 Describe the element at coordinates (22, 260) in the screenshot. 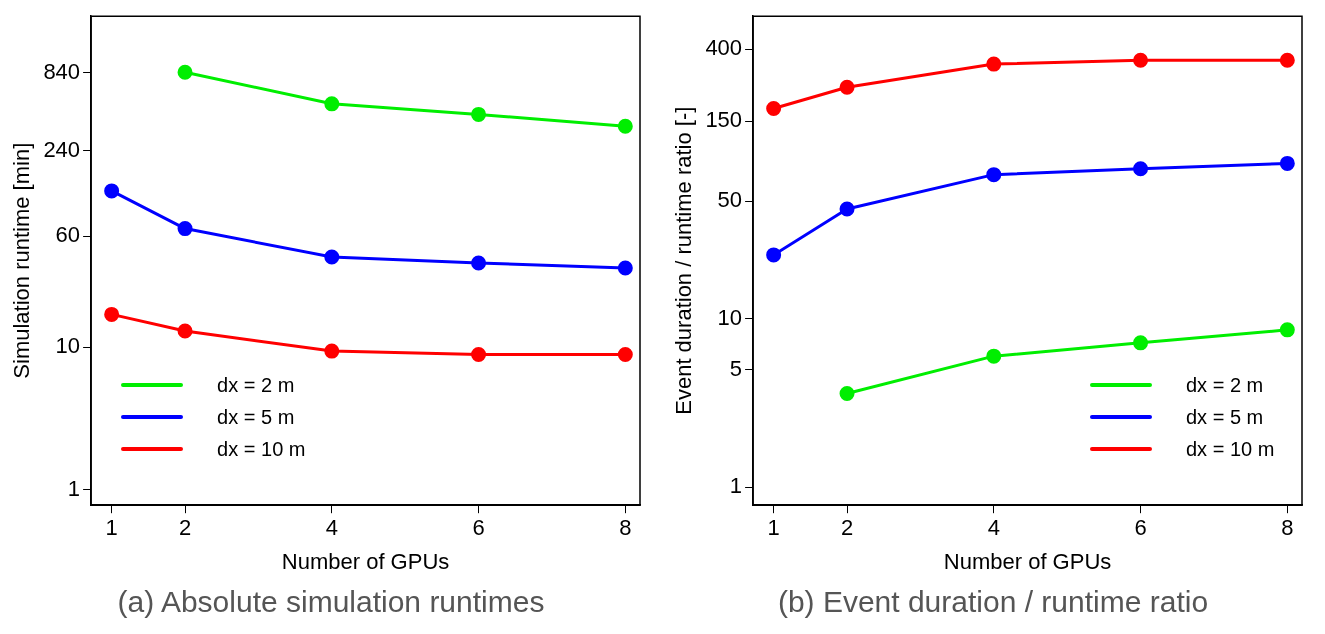

I see `y-axis-title: Simulation runtime [min]` at that location.